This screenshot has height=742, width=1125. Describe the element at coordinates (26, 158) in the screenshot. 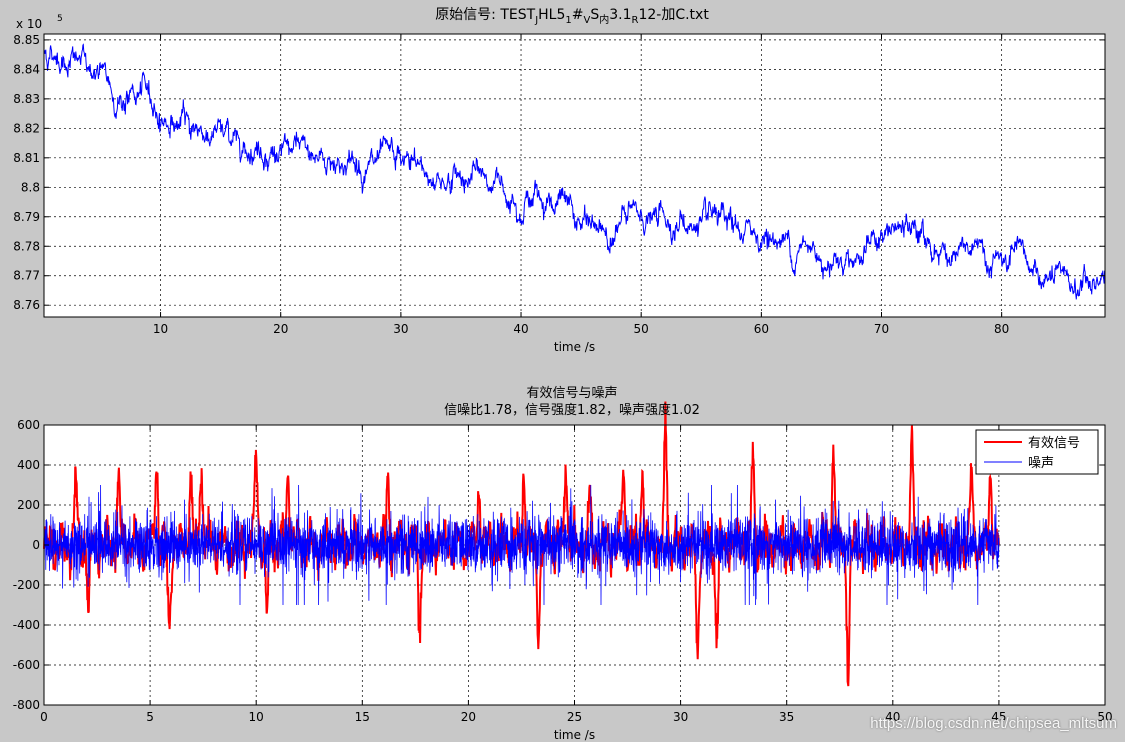

I see `top-chart-y-tick-label: 8.81` at that location.